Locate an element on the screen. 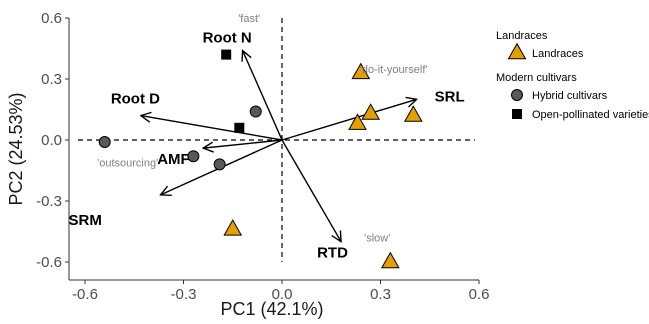 This screenshot has width=649, height=324. loading-label-srl: SRL is located at coordinates (450, 96).